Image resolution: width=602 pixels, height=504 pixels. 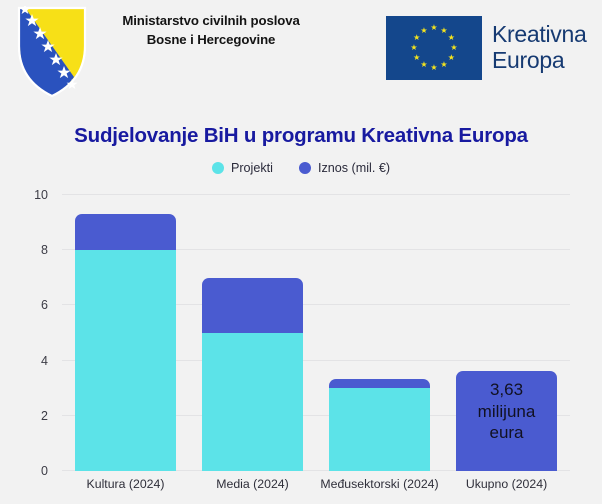 I want to click on legend-dot-iznos, so click(x=304, y=168).